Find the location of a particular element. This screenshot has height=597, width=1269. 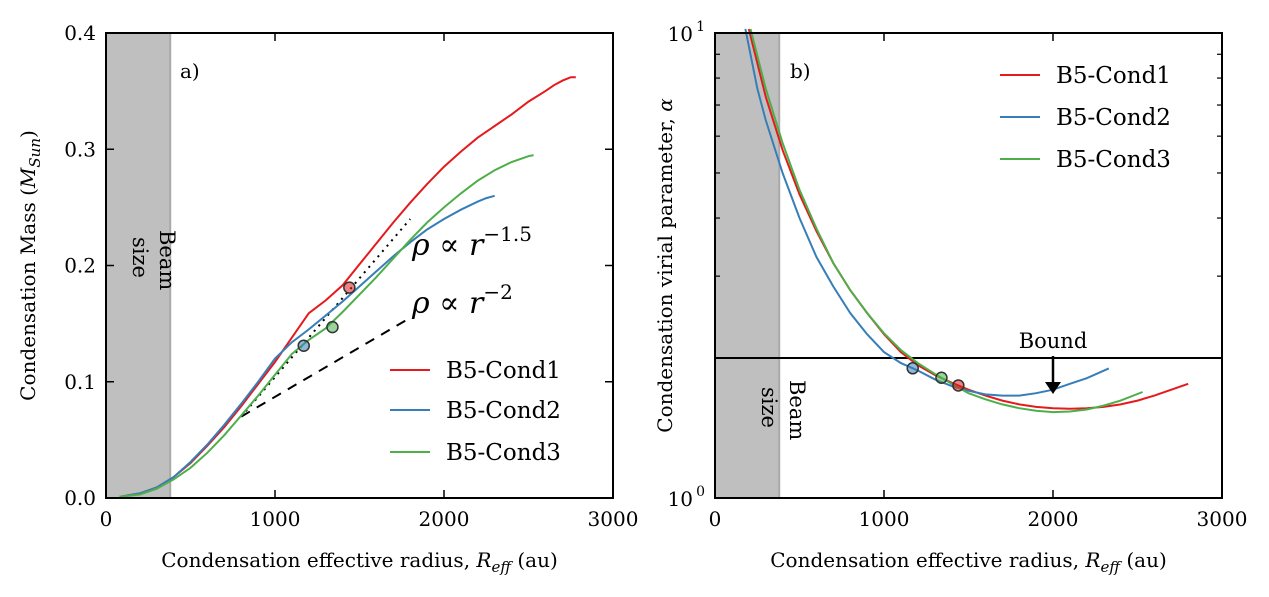

guide-label-r-2: ρ ∝ r−2 is located at coordinates (462, 300).